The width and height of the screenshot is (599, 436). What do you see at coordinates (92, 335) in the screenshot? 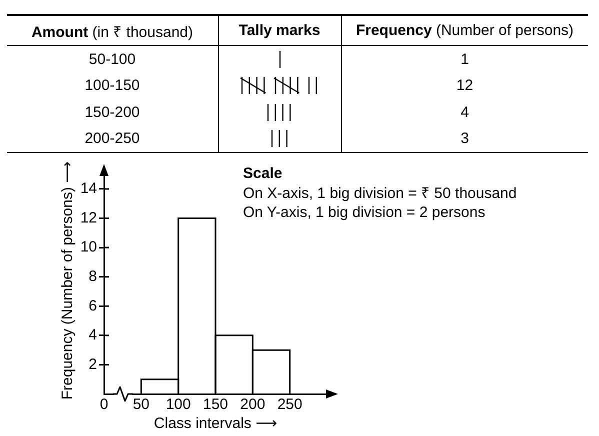
I see `y-tick-label: 4` at bounding box center [92, 335].